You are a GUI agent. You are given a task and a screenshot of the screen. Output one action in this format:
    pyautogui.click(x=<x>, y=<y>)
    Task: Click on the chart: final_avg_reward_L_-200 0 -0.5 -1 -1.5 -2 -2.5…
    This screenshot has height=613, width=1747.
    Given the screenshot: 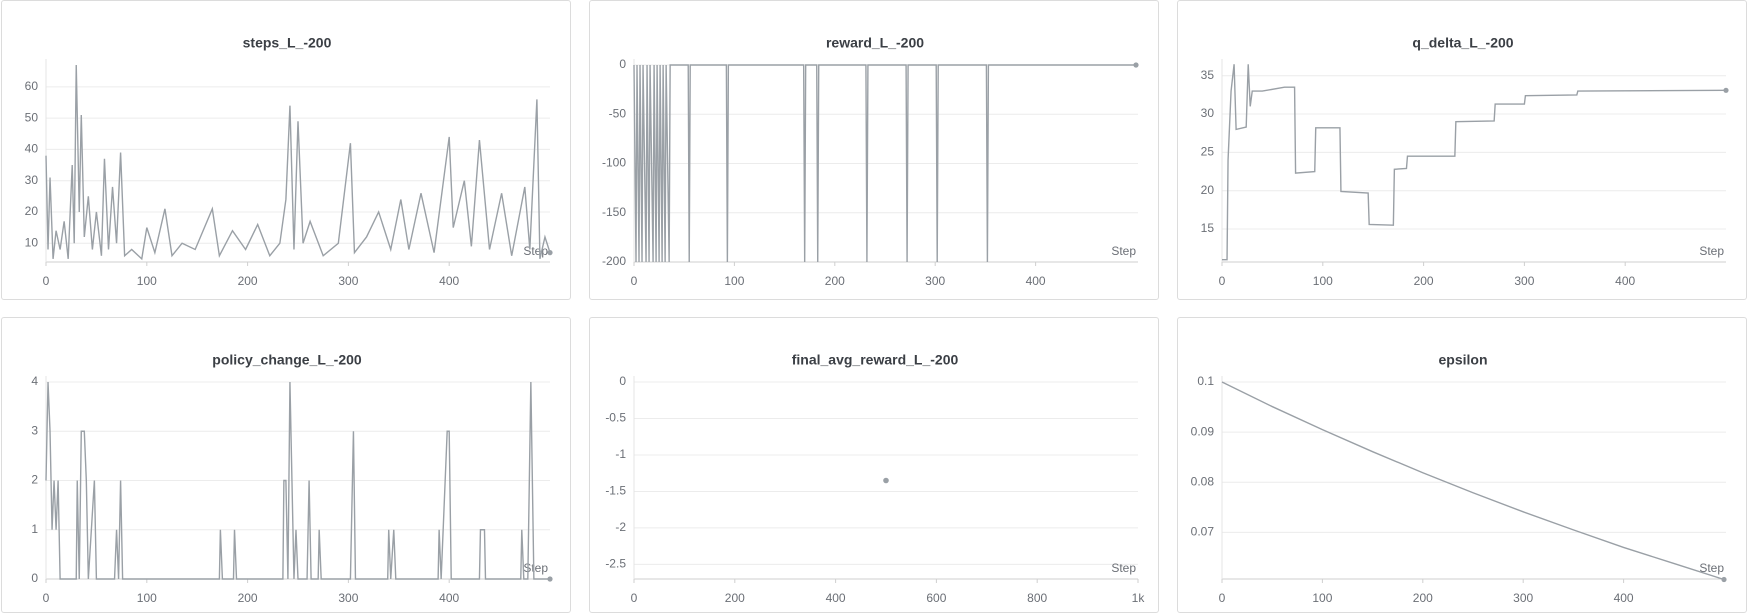 What is the action you would take?
    pyautogui.click(x=875, y=478)
    